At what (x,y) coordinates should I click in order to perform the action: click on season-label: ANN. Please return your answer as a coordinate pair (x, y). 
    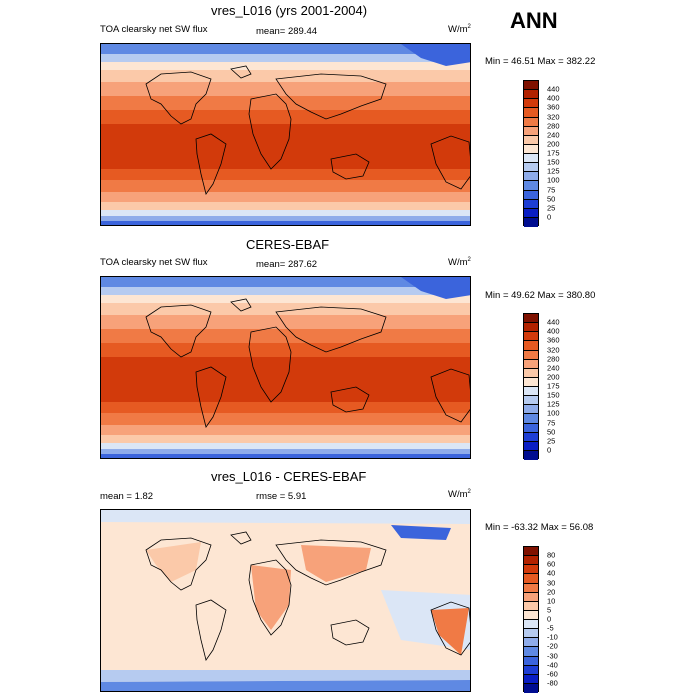
    Looking at the image, I should click on (534, 20).